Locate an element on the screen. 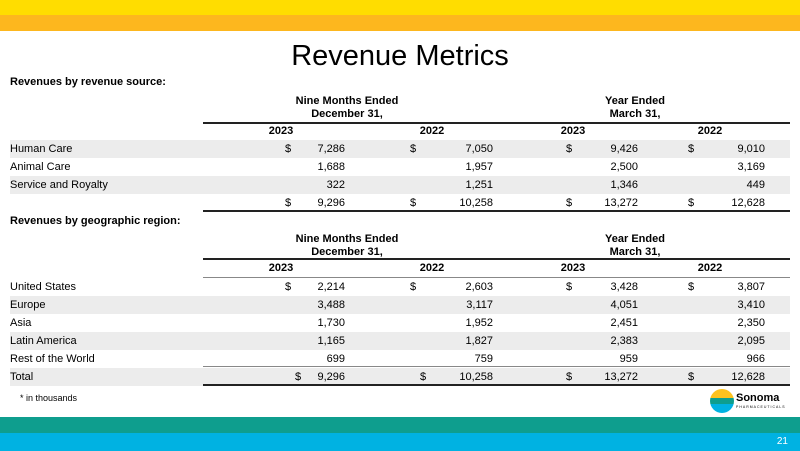 This screenshot has width=800, height=451. group-line: Year Ended is located at coordinates (635, 239).